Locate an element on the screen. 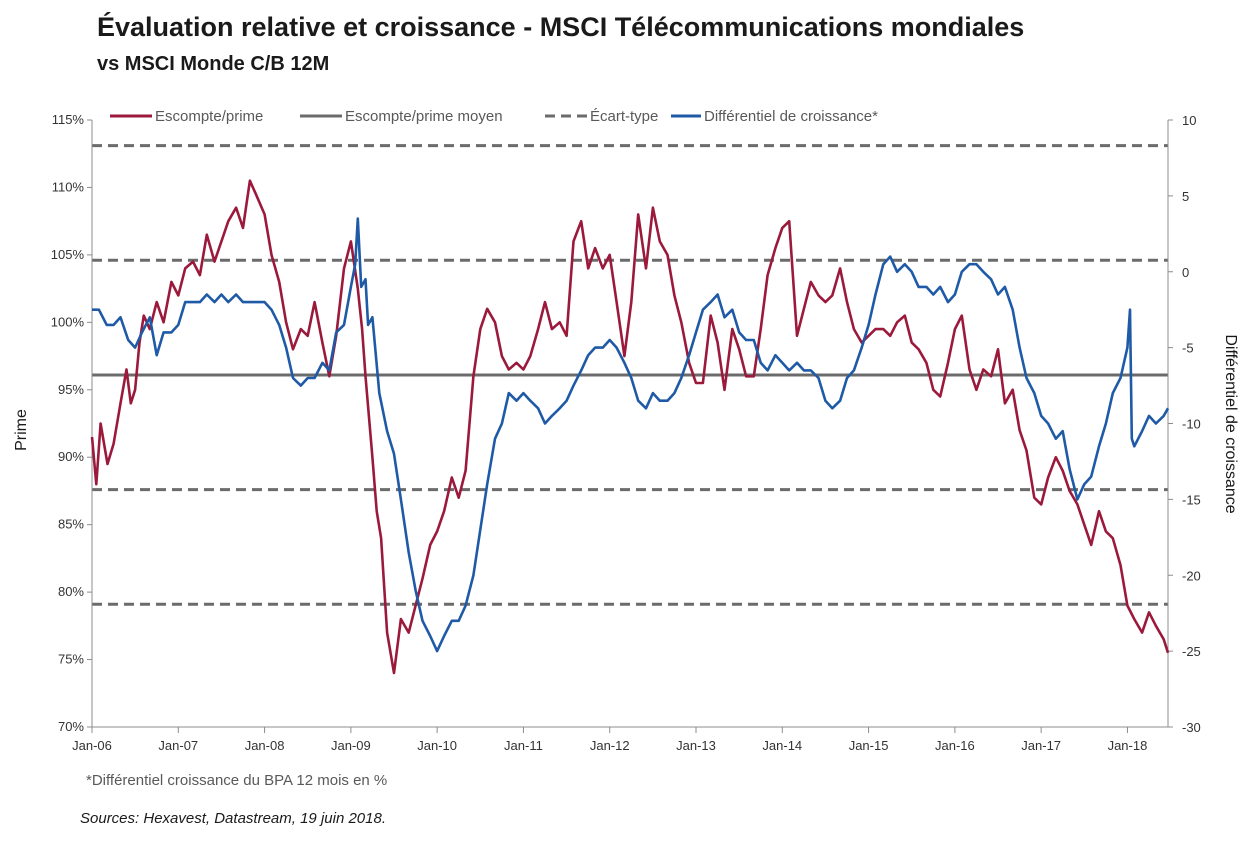 This screenshot has width=1253, height=843. y2-tick-label: -30 is located at coordinates (1191, 727).